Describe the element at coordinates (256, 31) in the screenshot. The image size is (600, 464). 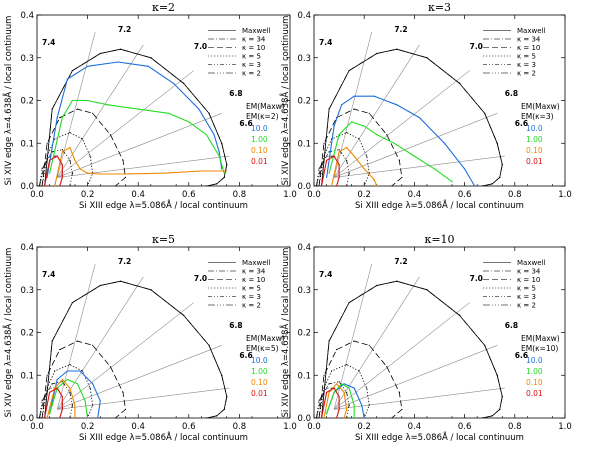
I see `legend-label: Maxwell` at that location.